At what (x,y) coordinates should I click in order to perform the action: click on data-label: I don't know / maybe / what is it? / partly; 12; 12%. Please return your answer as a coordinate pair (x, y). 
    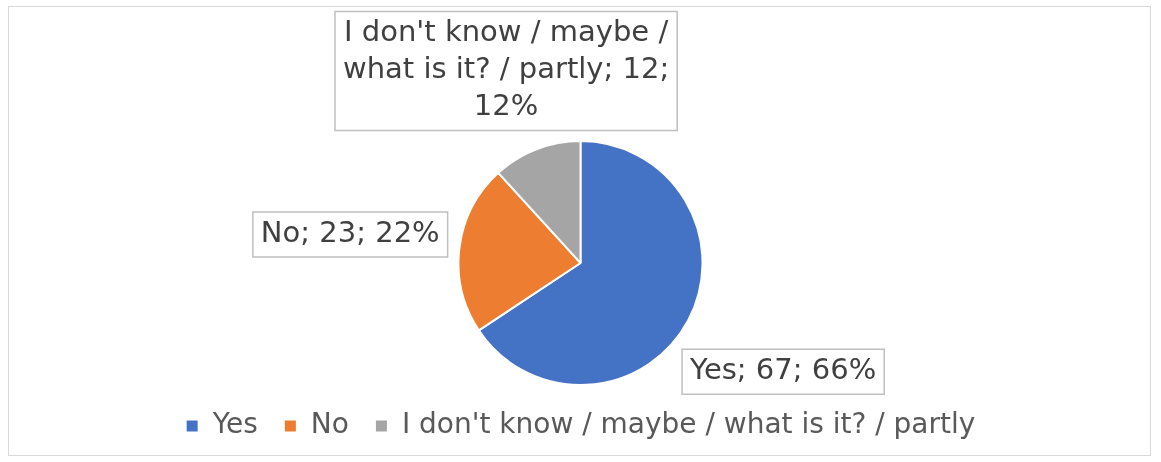
    Looking at the image, I should click on (506, 68).